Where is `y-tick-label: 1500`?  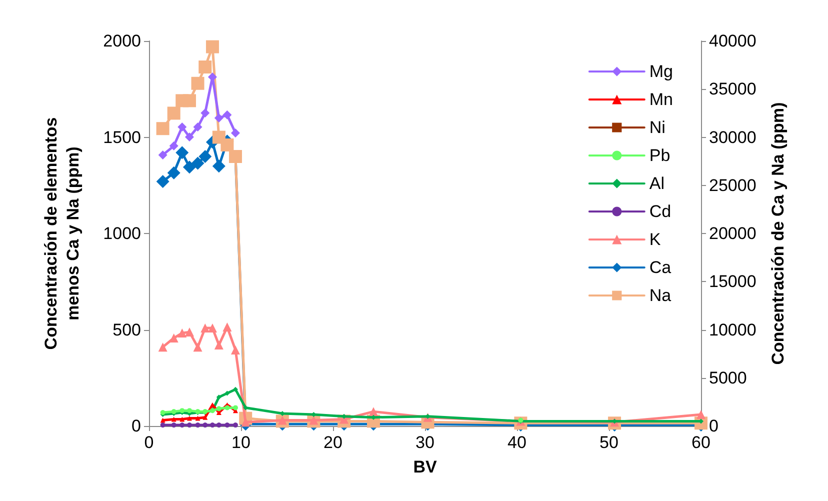
y-tick-label: 1500 is located at coordinates (122, 137).